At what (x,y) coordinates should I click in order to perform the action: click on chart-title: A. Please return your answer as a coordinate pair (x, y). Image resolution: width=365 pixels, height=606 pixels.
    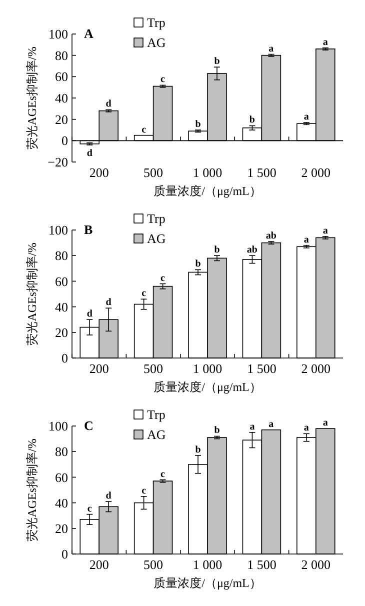
    Looking at the image, I should click on (89, 33).